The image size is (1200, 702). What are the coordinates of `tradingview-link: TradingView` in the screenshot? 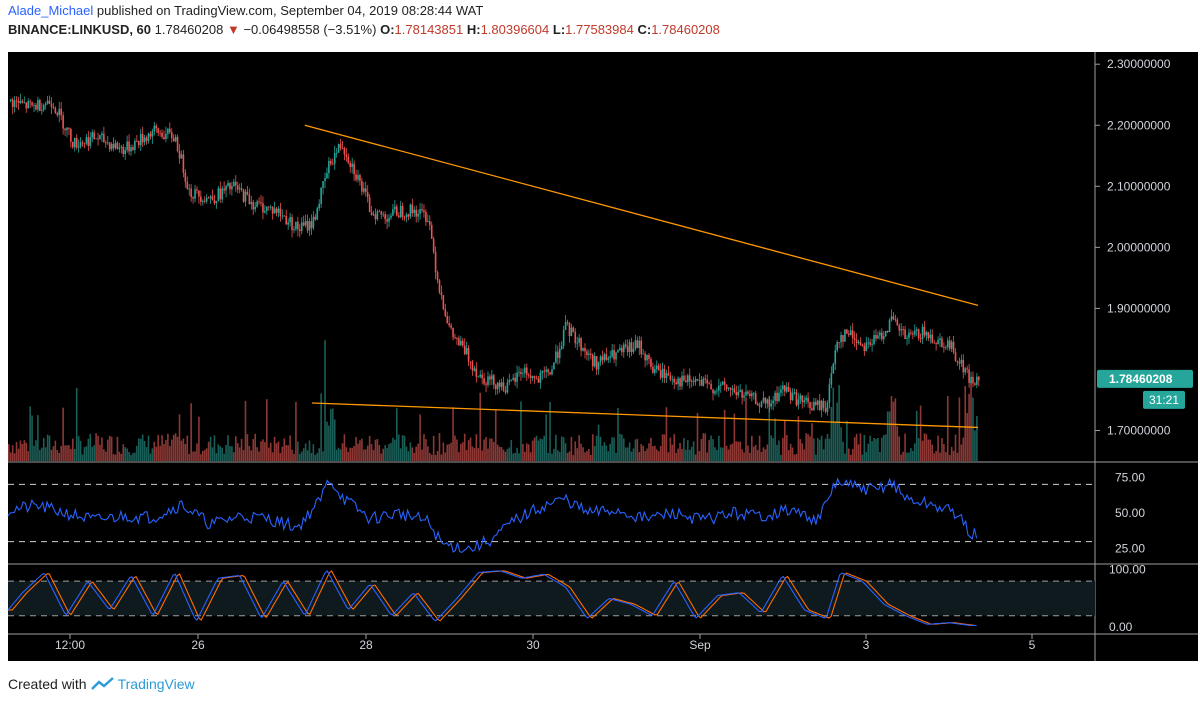 It's located at (156, 684).